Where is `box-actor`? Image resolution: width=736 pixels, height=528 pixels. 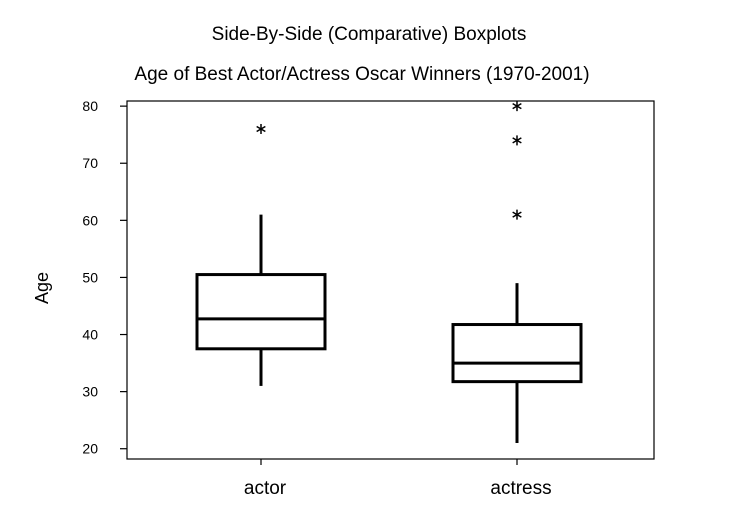
box-actor is located at coordinates (261, 254).